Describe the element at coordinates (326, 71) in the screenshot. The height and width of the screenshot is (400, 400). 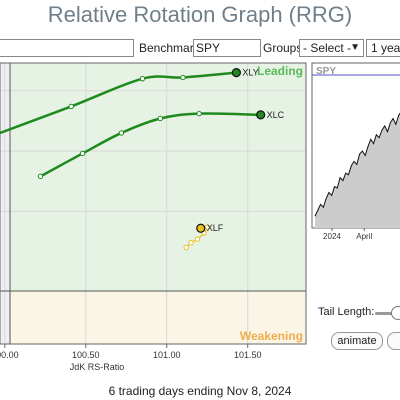
I see `spy-title: SPY` at that location.